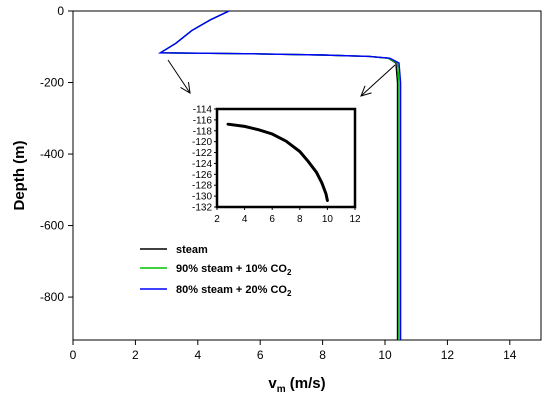 The image size is (550, 403). I want to click on inset-pointer-arrows, so click(281, 78).